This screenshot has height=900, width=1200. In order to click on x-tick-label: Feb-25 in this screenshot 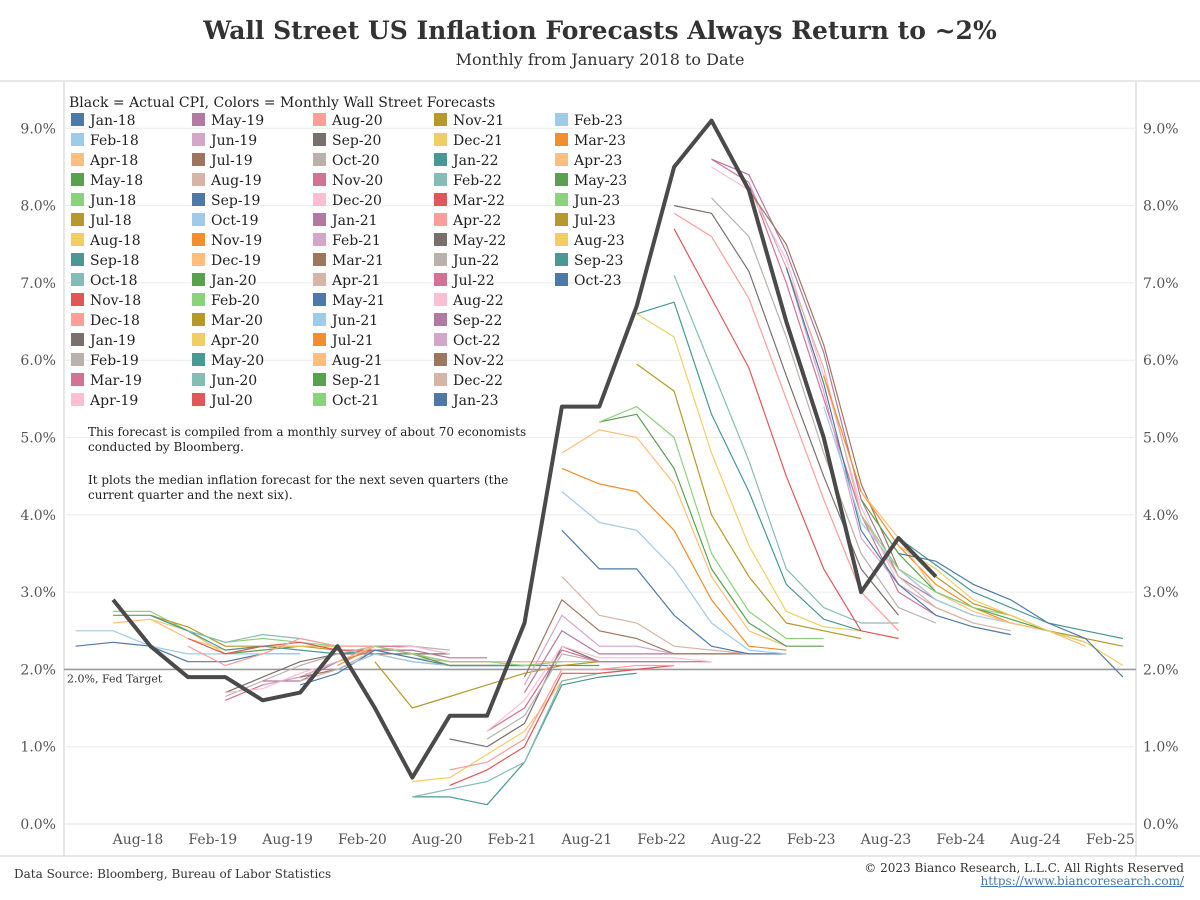, I will do `click(1110, 840)`.